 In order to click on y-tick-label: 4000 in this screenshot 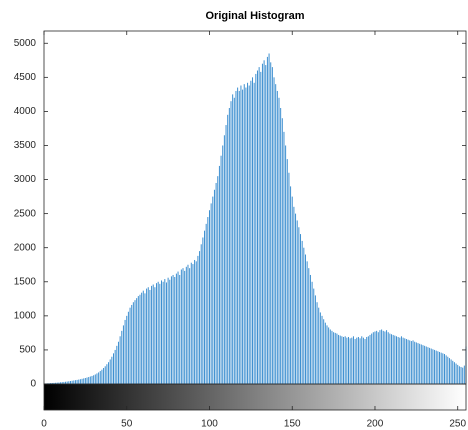, I will do `click(25, 111)`.